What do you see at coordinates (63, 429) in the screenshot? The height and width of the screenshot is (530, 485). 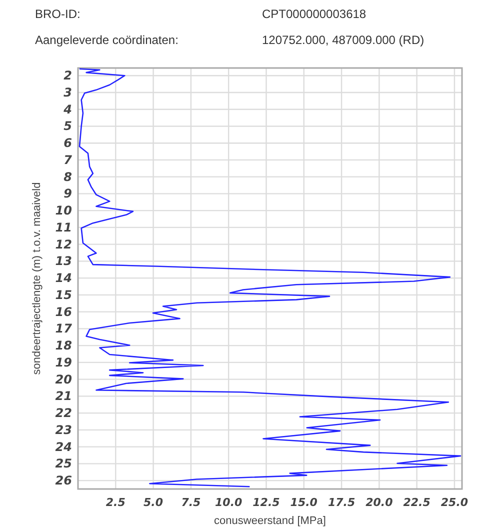 I see `y-tick-label: 23` at bounding box center [63, 429].